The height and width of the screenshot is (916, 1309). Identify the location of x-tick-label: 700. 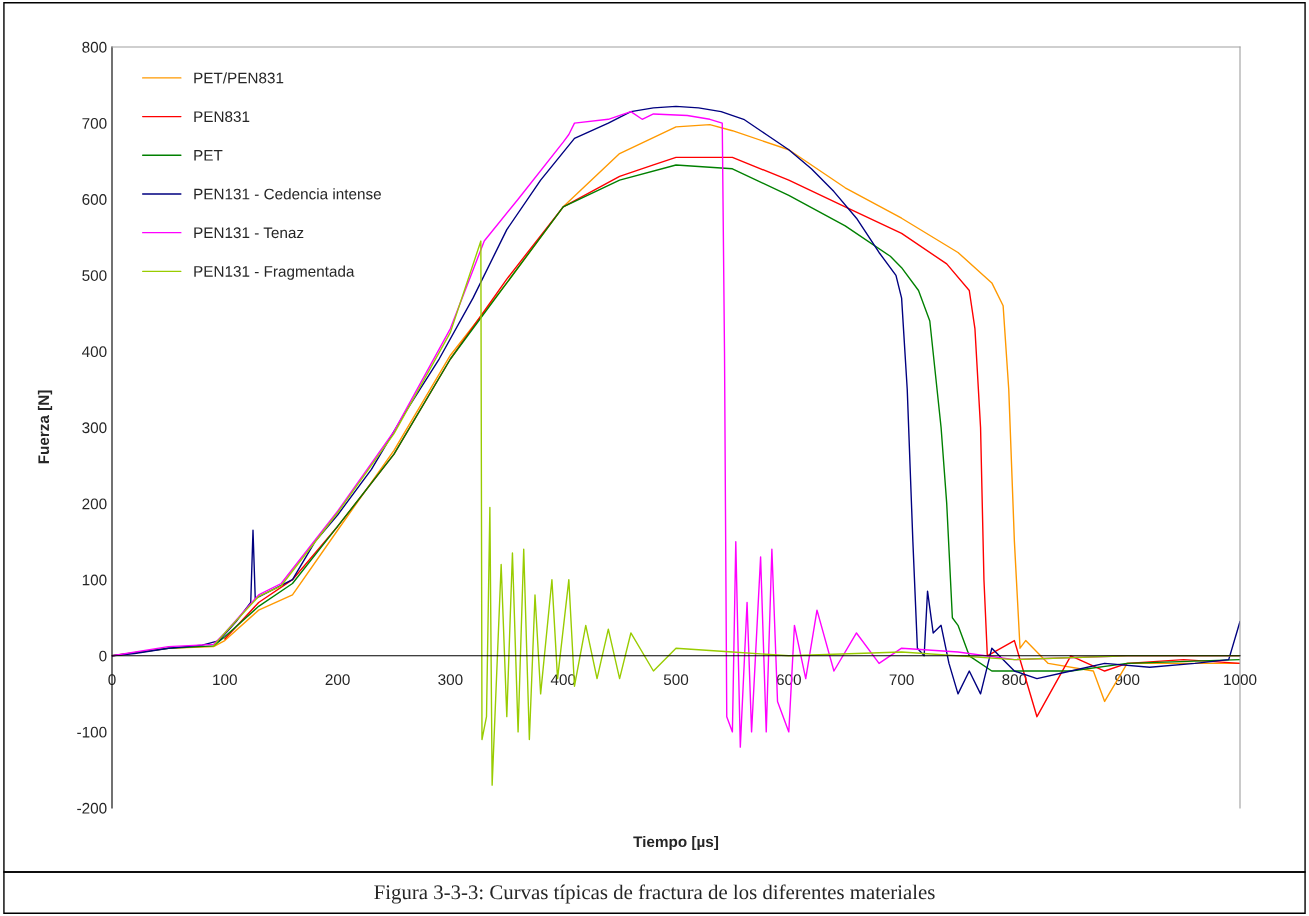
(901, 680).